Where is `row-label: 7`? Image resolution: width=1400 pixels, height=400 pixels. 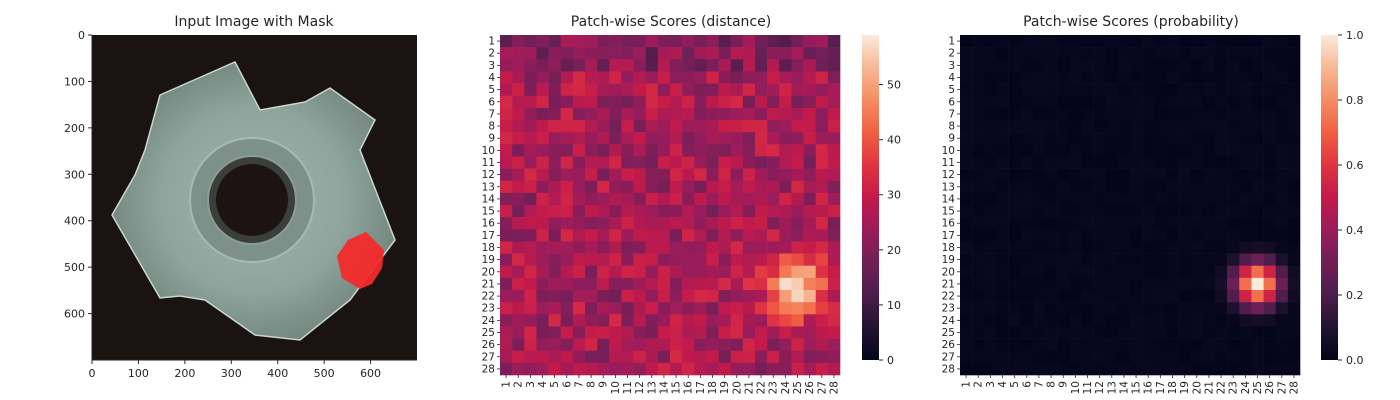
row-label: 7 is located at coordinates (951, 114).